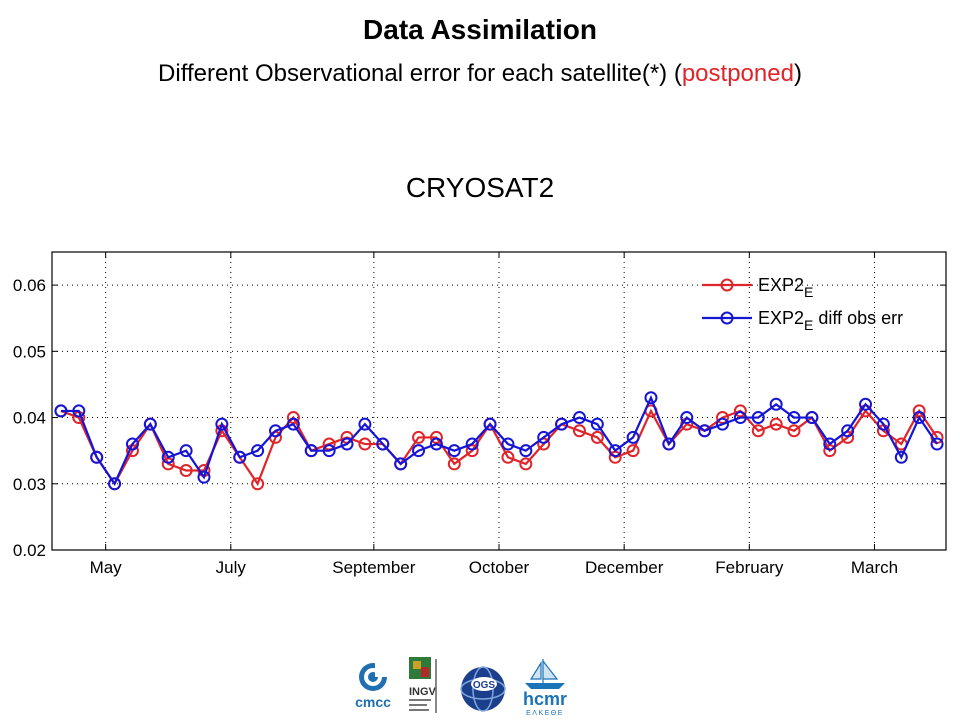 The width and height of the screenshot is (960, 720). What do you see at coordinates (785, 287) in the screenshot?
I see `legend-label: EXP2E` at bounding box center [785, 287].